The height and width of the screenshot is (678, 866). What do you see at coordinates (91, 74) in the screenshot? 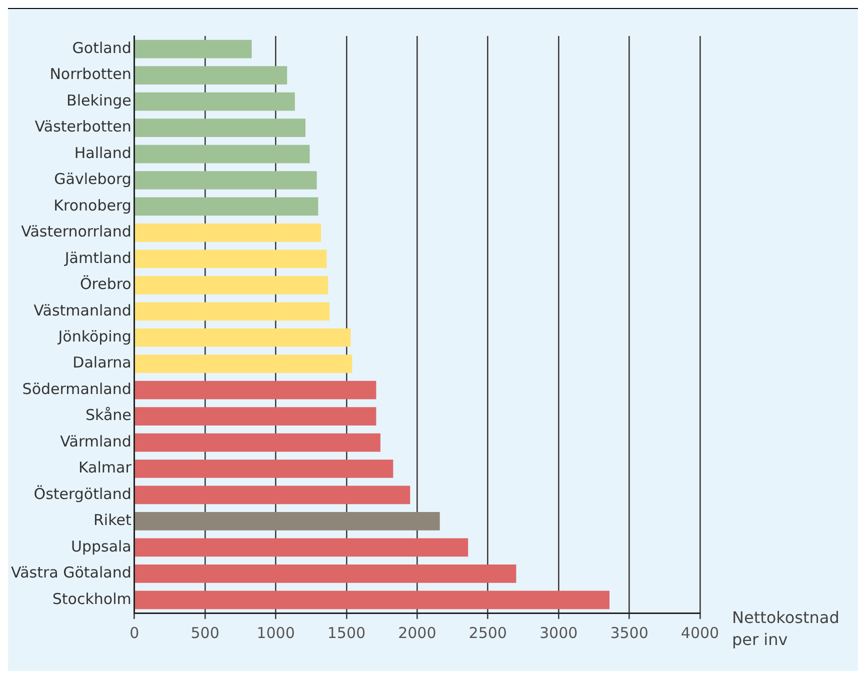
I see `y-tick-label: Norrbotten` at bounding box center [91, 74].